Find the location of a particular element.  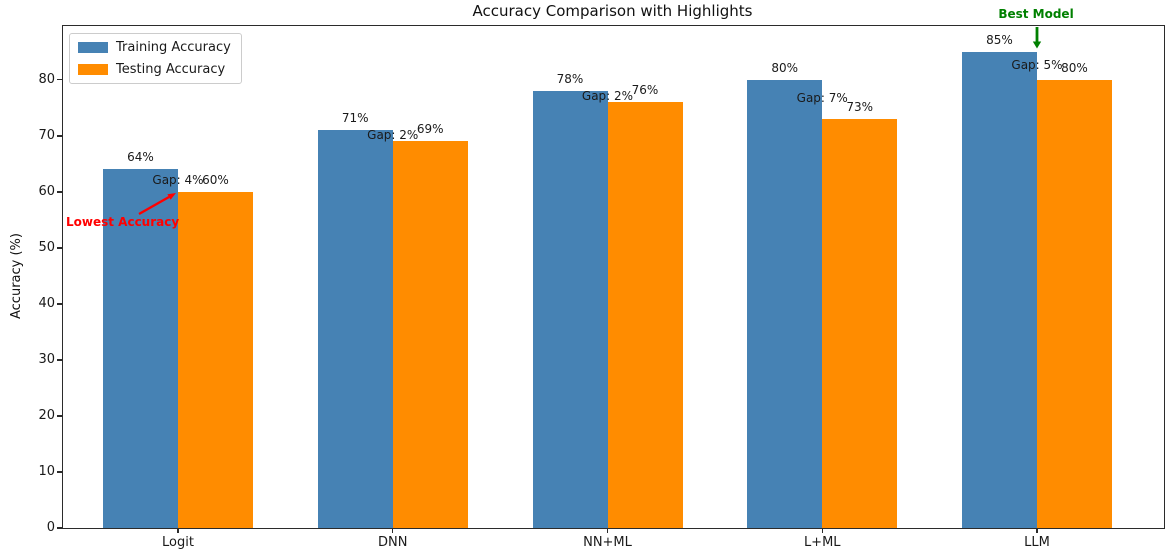

x-tick-mark-nnml is located at coordinates (607, 530).